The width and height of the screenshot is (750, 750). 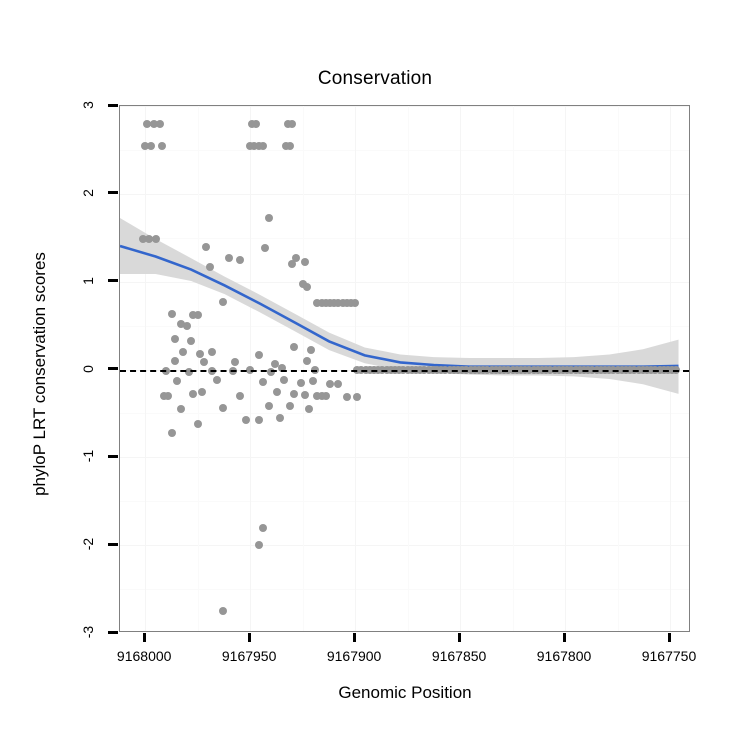 I want to click on x-axis-tick-label: 9167750, so click(x=669, y=656).